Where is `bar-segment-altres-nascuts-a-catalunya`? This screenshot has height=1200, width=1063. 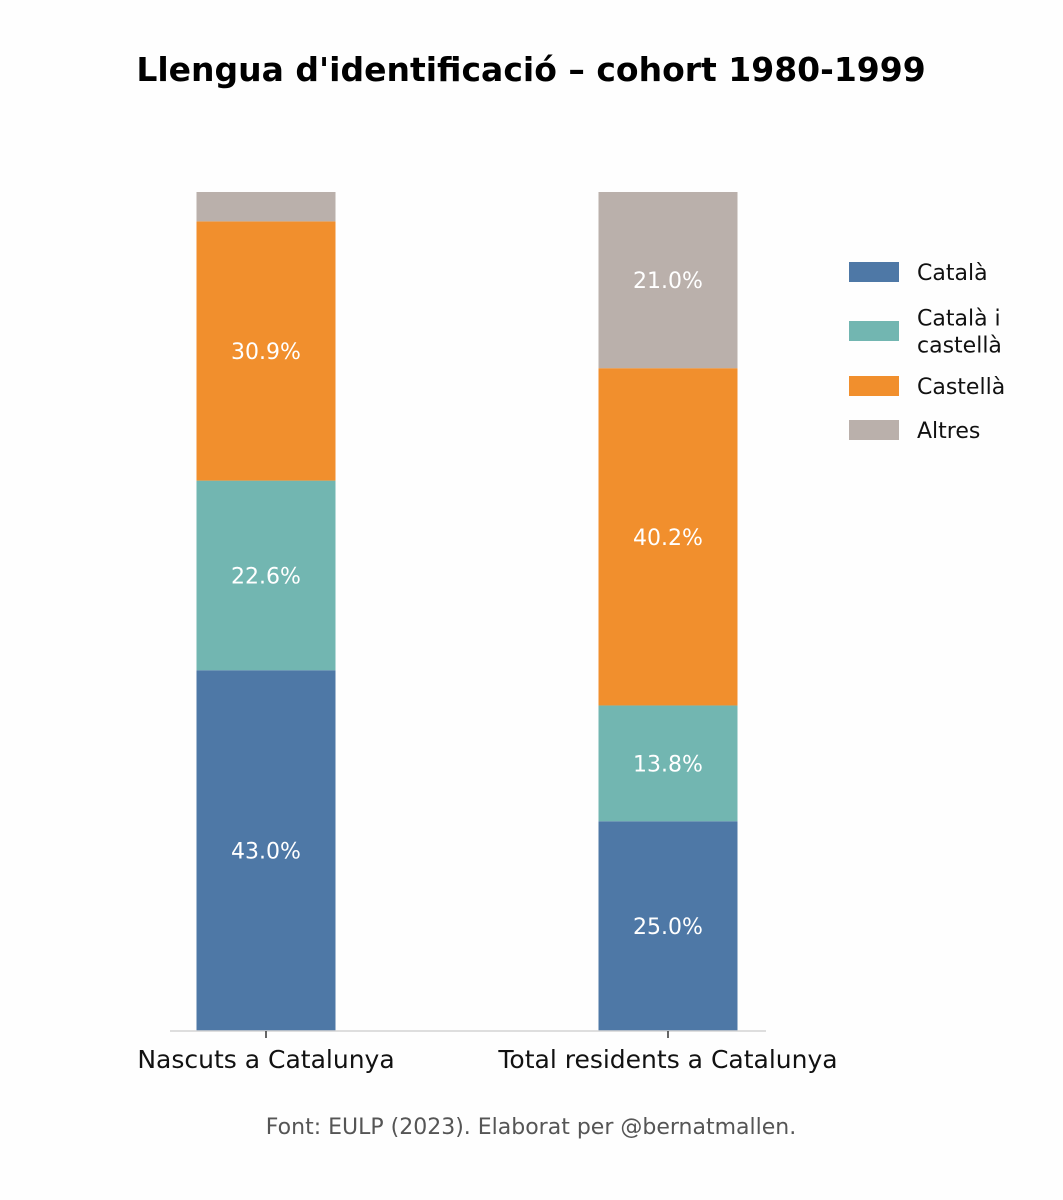 bar-segment-altres-nascuts-a-catalunya is located at coordinates (266, 207).